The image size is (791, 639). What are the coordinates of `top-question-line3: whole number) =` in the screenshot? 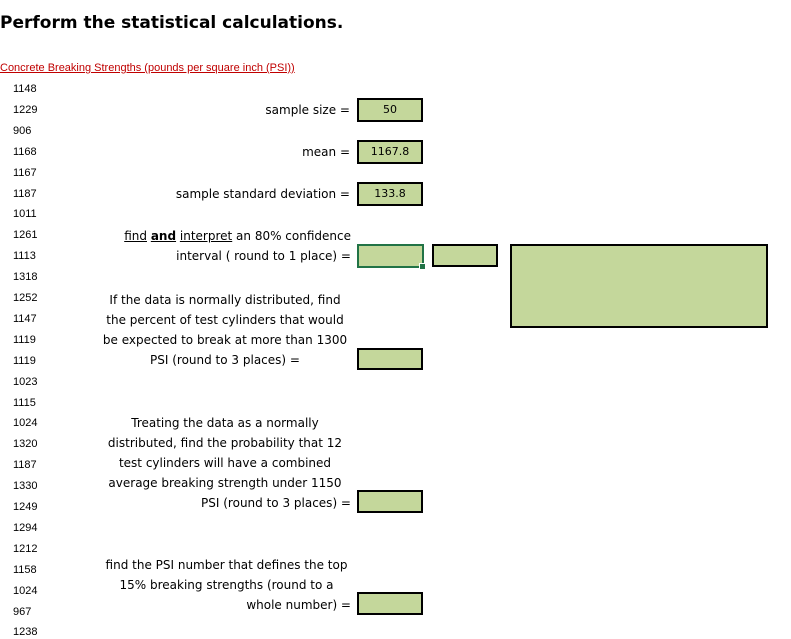 It's located at (298, 605).